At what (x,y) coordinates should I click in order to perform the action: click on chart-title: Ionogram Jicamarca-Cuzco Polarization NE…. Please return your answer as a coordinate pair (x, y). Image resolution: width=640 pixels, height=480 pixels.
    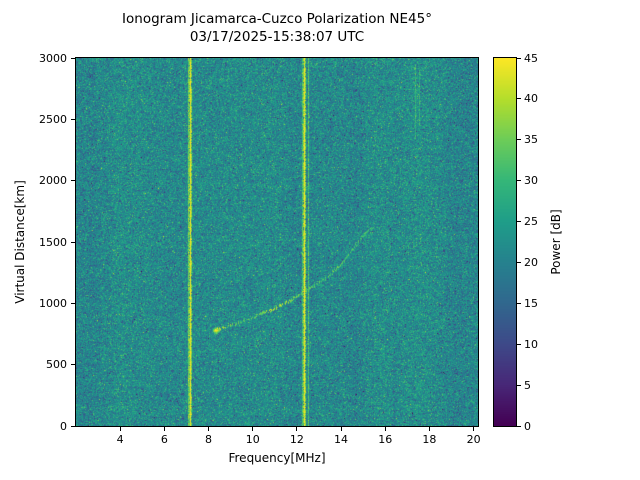
    Looking at the image, I should click on (277, 19).